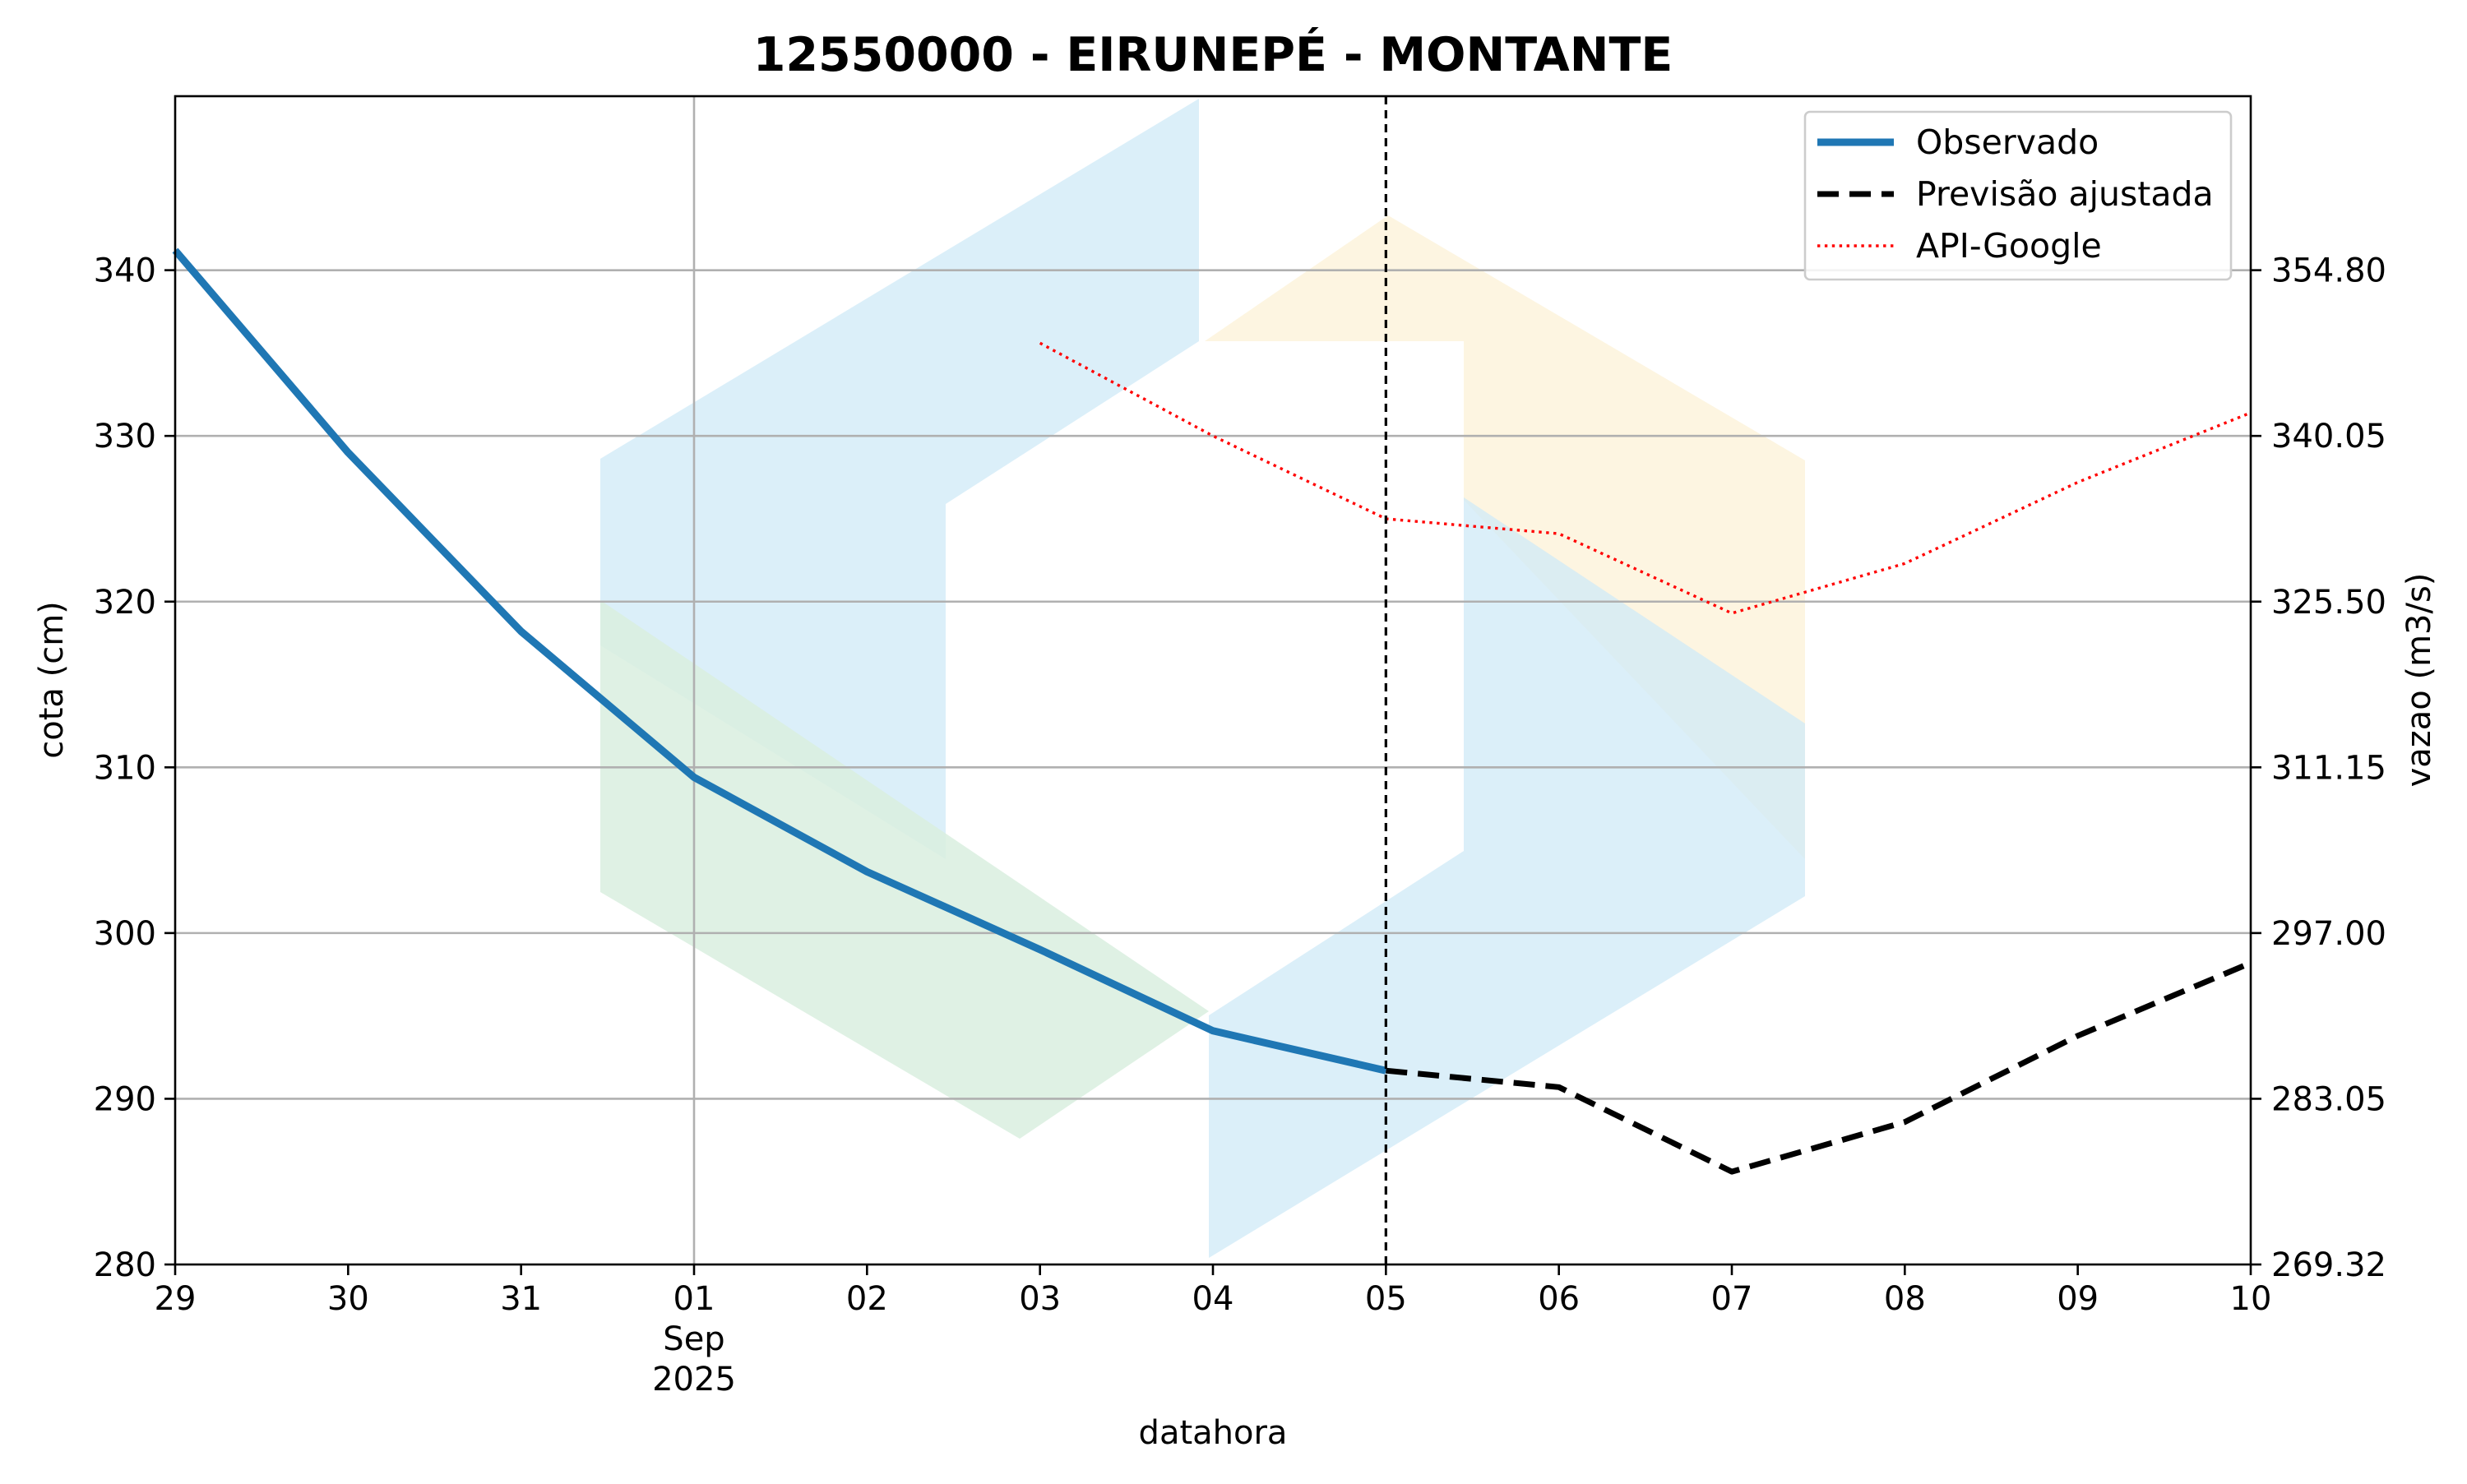 Image resolution: width=2467 pixels, height=1484 pixels. What do you see at coordinates (2328, 603) in the screenshot?
I see `y-right-tick-label: 325.50` at bounding box center [2328, 603].